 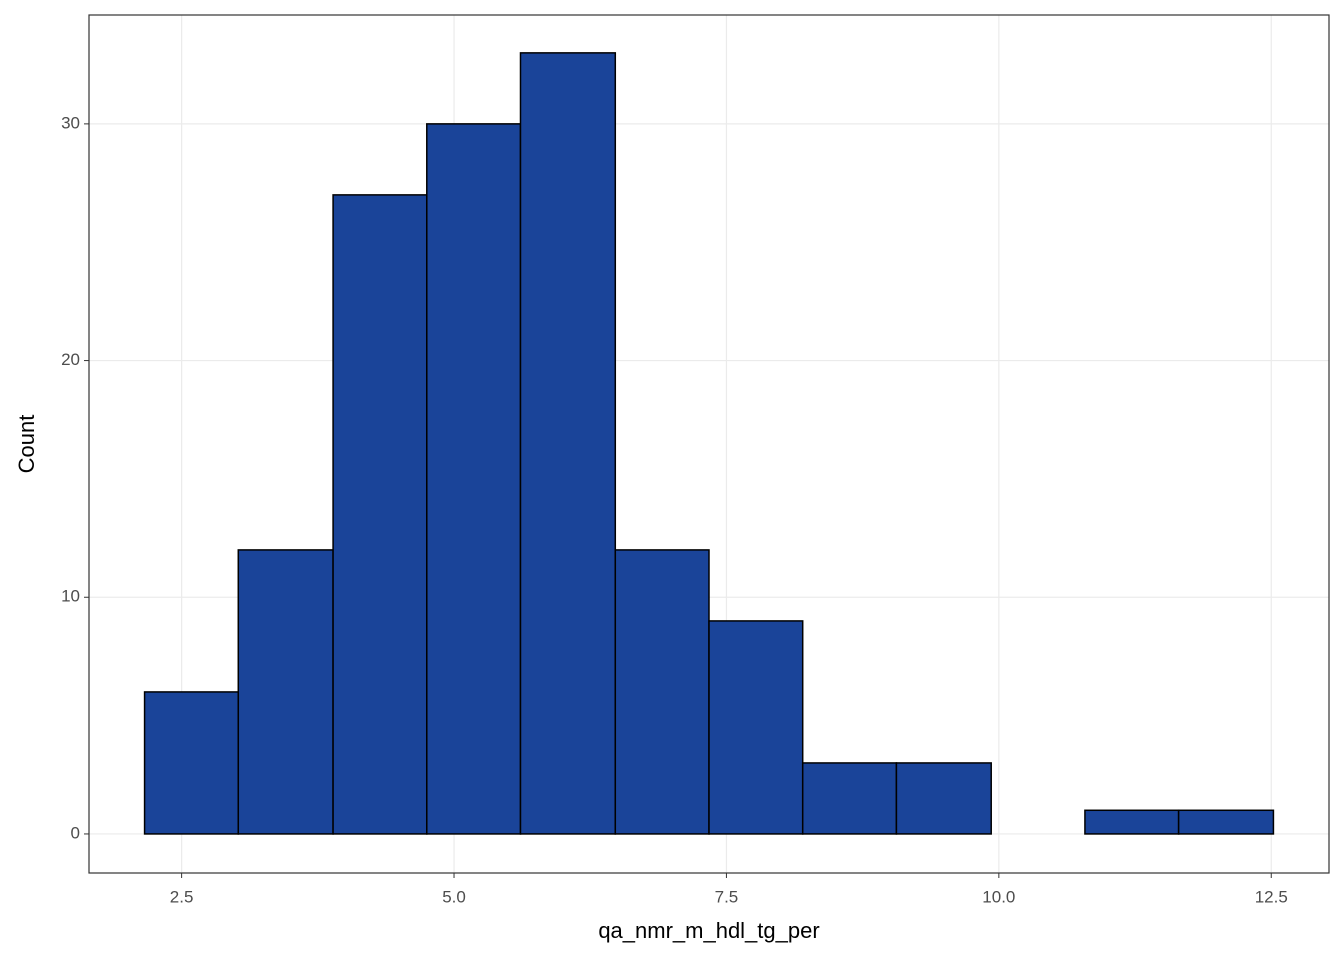 What do you see at coordinates (182, 896) in the screenshot?
I see `x-tick-label: 2.5` at bounding box center [182, 896].